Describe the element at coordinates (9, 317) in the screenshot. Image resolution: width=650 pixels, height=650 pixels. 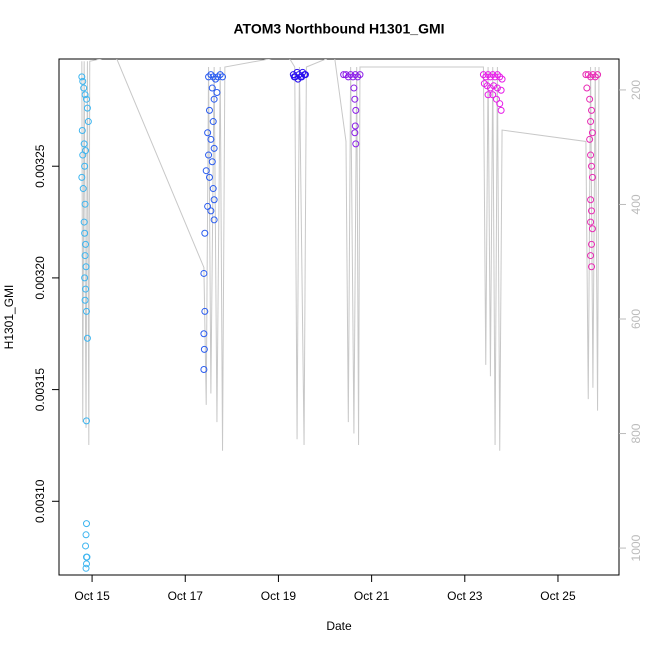
I see `y-axis-title: H1301_GMI` at that location.